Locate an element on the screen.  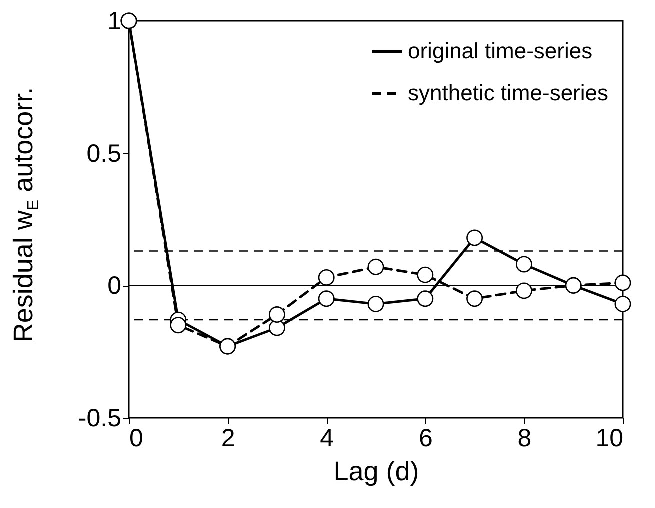
y-tick-label: -0.5 is located at coordinates (100, 418).